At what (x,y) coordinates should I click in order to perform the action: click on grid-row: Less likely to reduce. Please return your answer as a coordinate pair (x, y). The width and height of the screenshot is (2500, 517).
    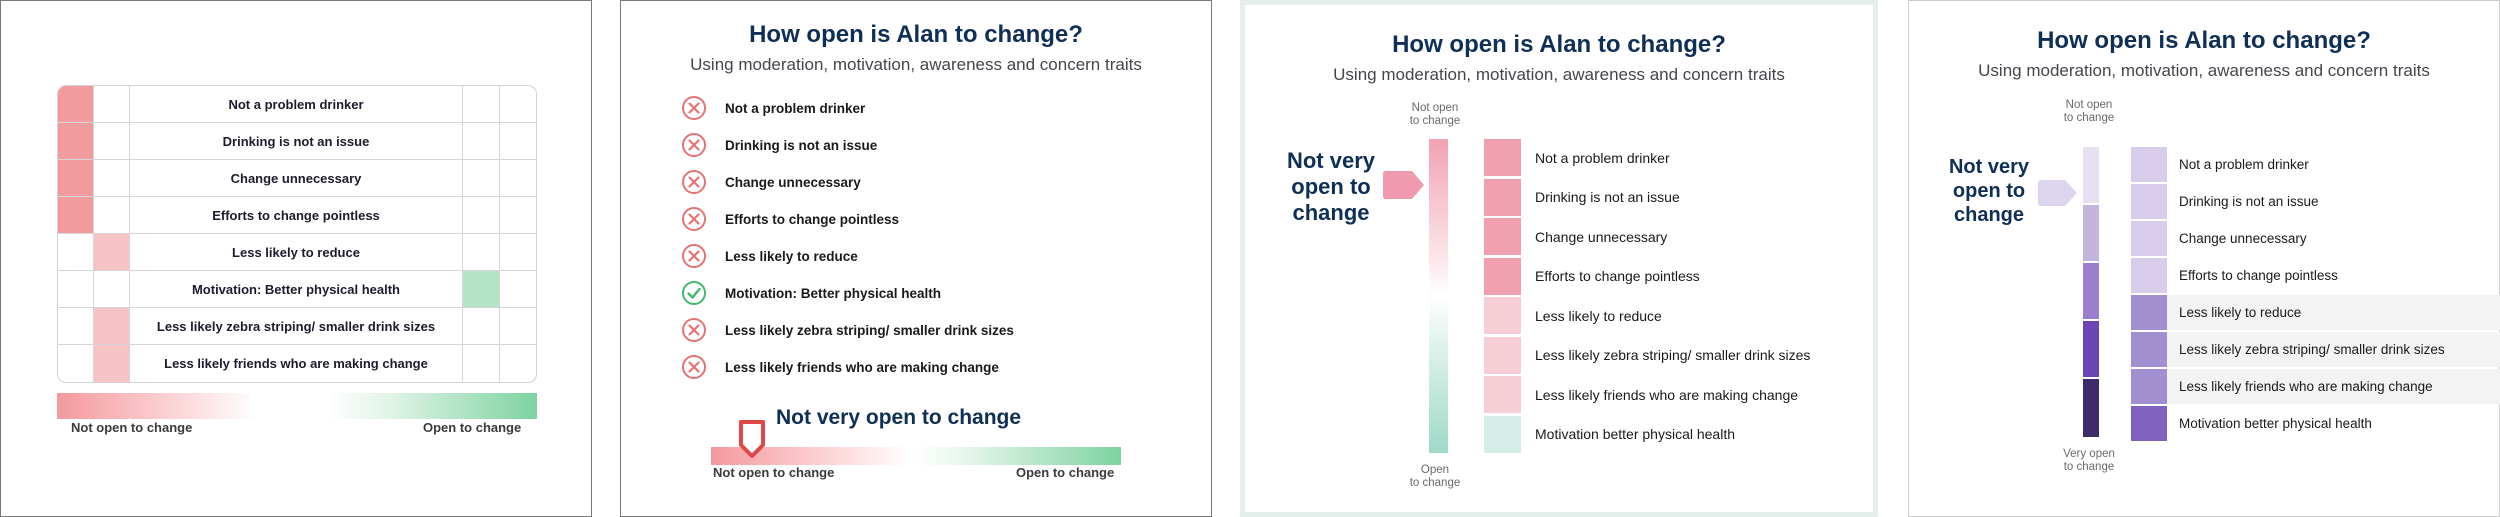
    Looking at the image, I should click on (297, 252).